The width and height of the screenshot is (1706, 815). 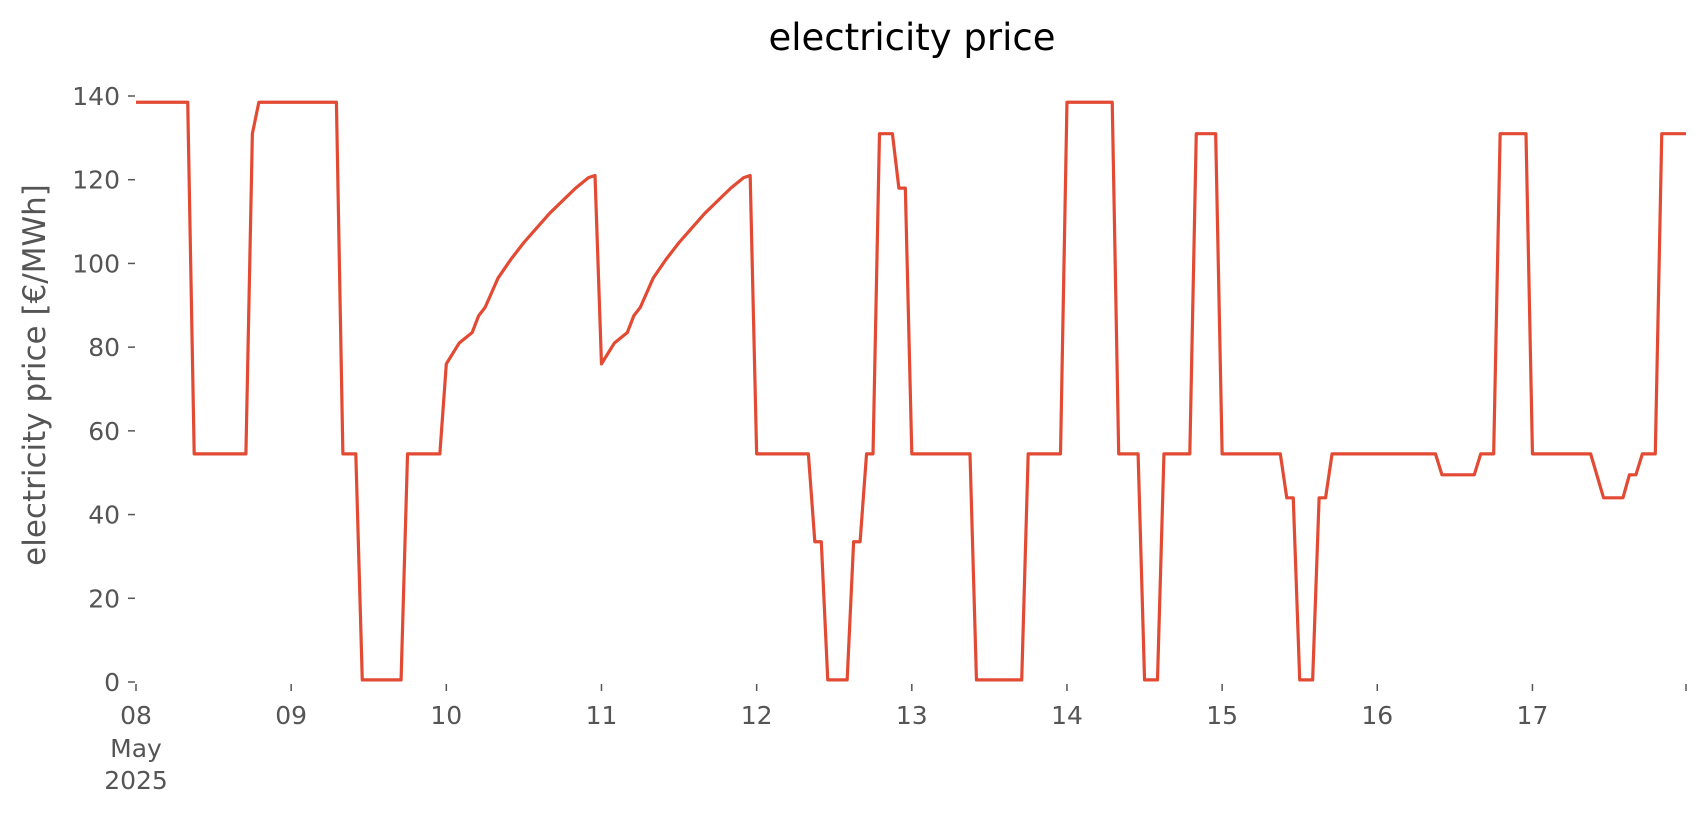 What do you see at coordinates (112, 682) in the screenshot?
I see `y-tick-label: 0` at bounding box center [112, 682].